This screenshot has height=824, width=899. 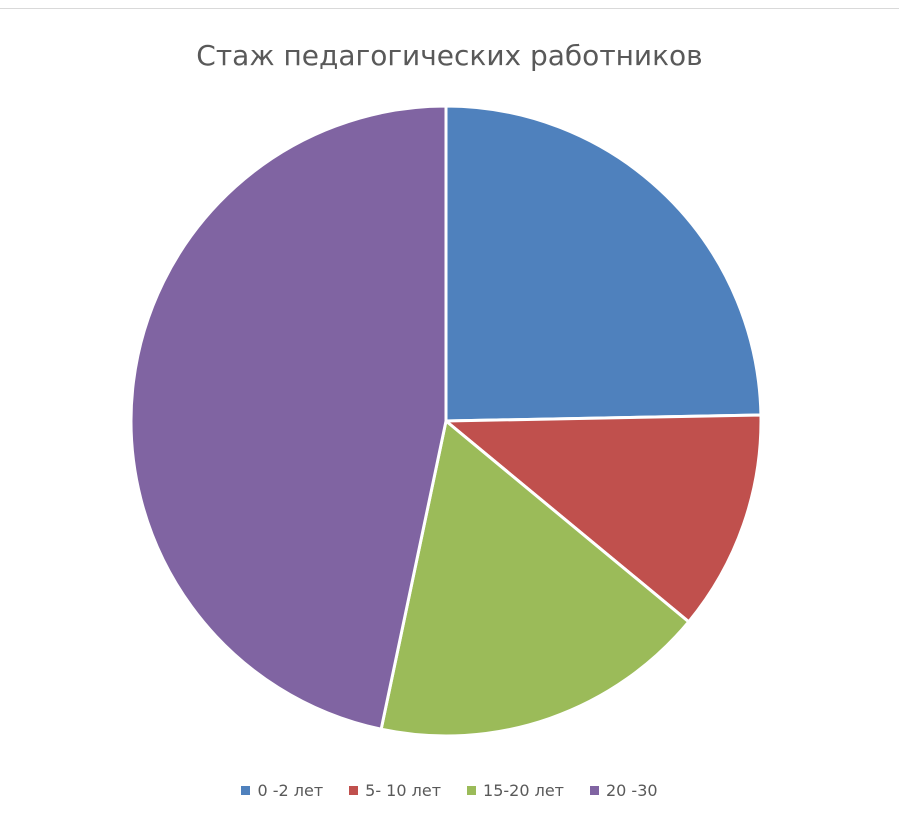 What do you see at coordinates (290, 790) in the screenshot?
I see `legend-label: 0 -2 лет` at bounding box center [290, 790].